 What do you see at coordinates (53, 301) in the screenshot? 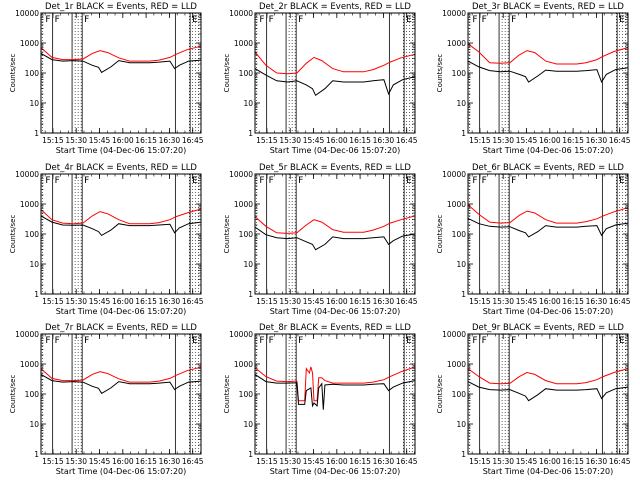
I see `x-tick-label: 15:15` at bounding box center [53, 301].